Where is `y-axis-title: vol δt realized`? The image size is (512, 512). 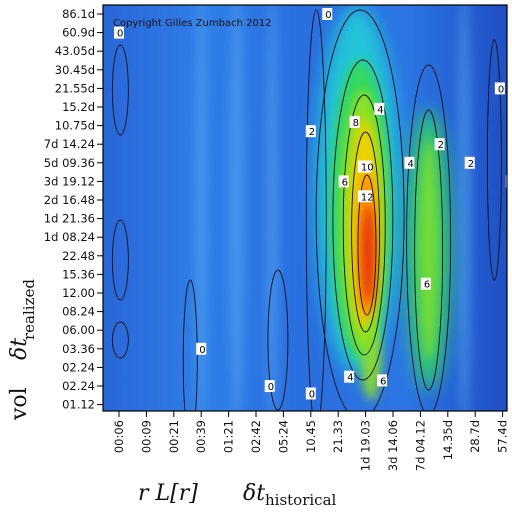
y-axis-title: vol δt realized is located at coordinates (22, 350).